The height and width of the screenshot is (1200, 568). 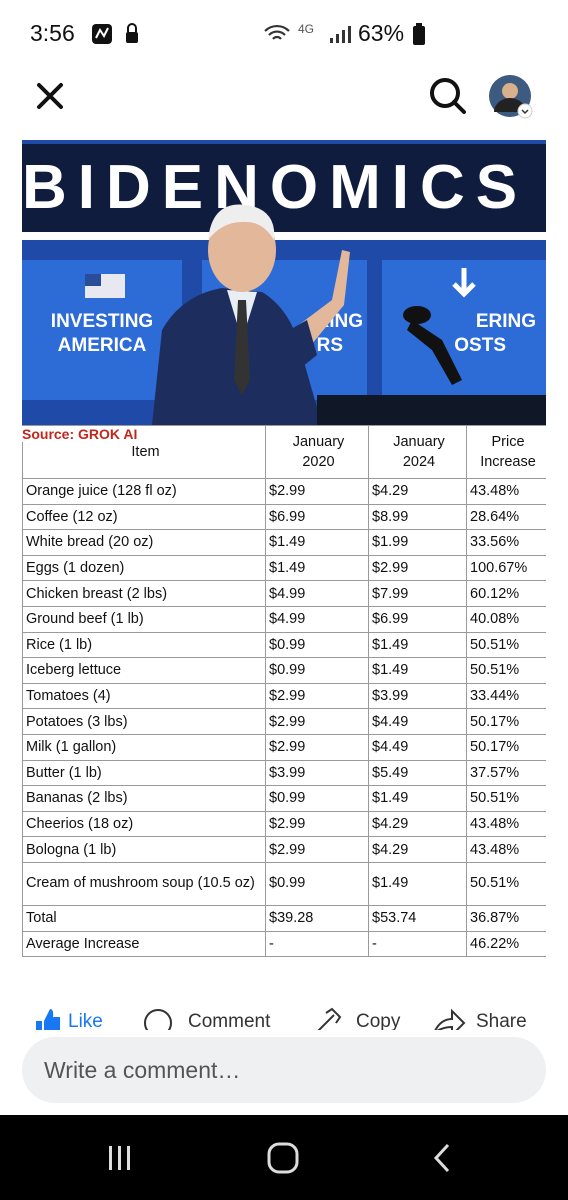 What do you see at coordinates (284, 188) in the screenshot?
I see `banner-title: BIDENOMICS` at bounding box center [284, 188].